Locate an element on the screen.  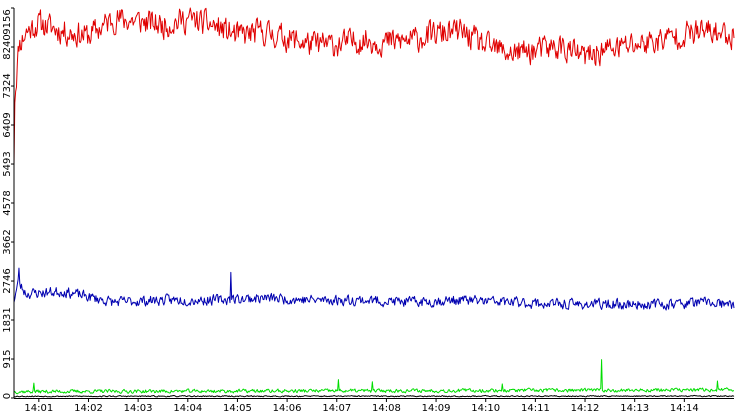
x-tick-label-3: 14:04 is located at coordinates (187, 408).